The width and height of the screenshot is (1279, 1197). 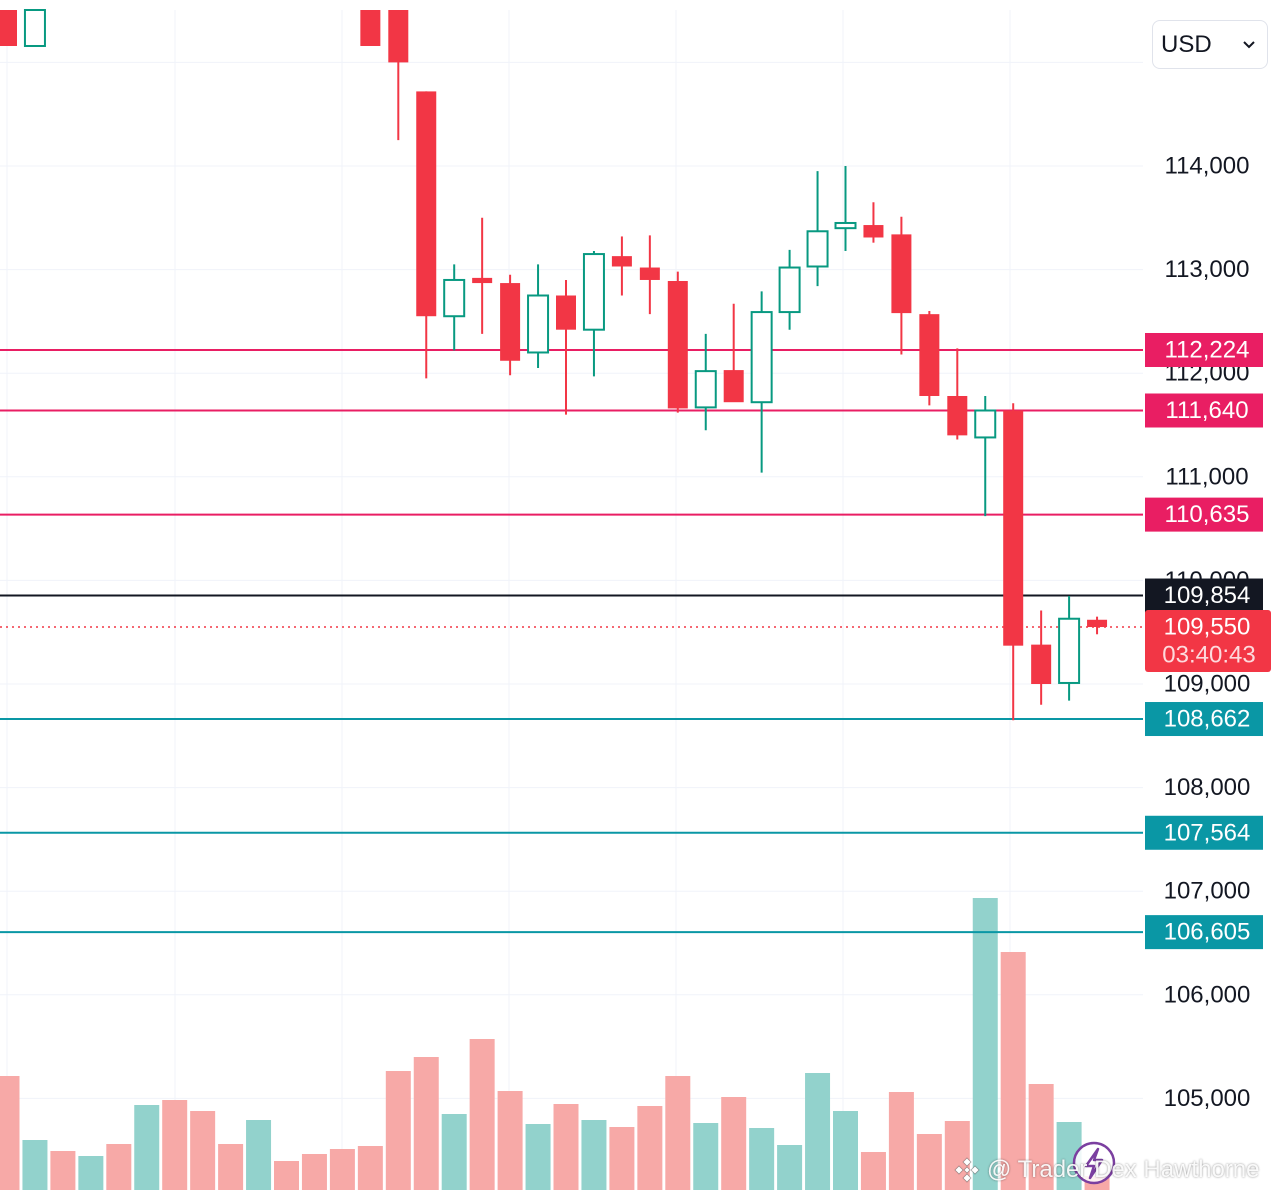 What do you see at coordinates (1207, 349) in the screenshot?
I see `resistance-level-label: 112,224` at bounding box center [1207, 349].